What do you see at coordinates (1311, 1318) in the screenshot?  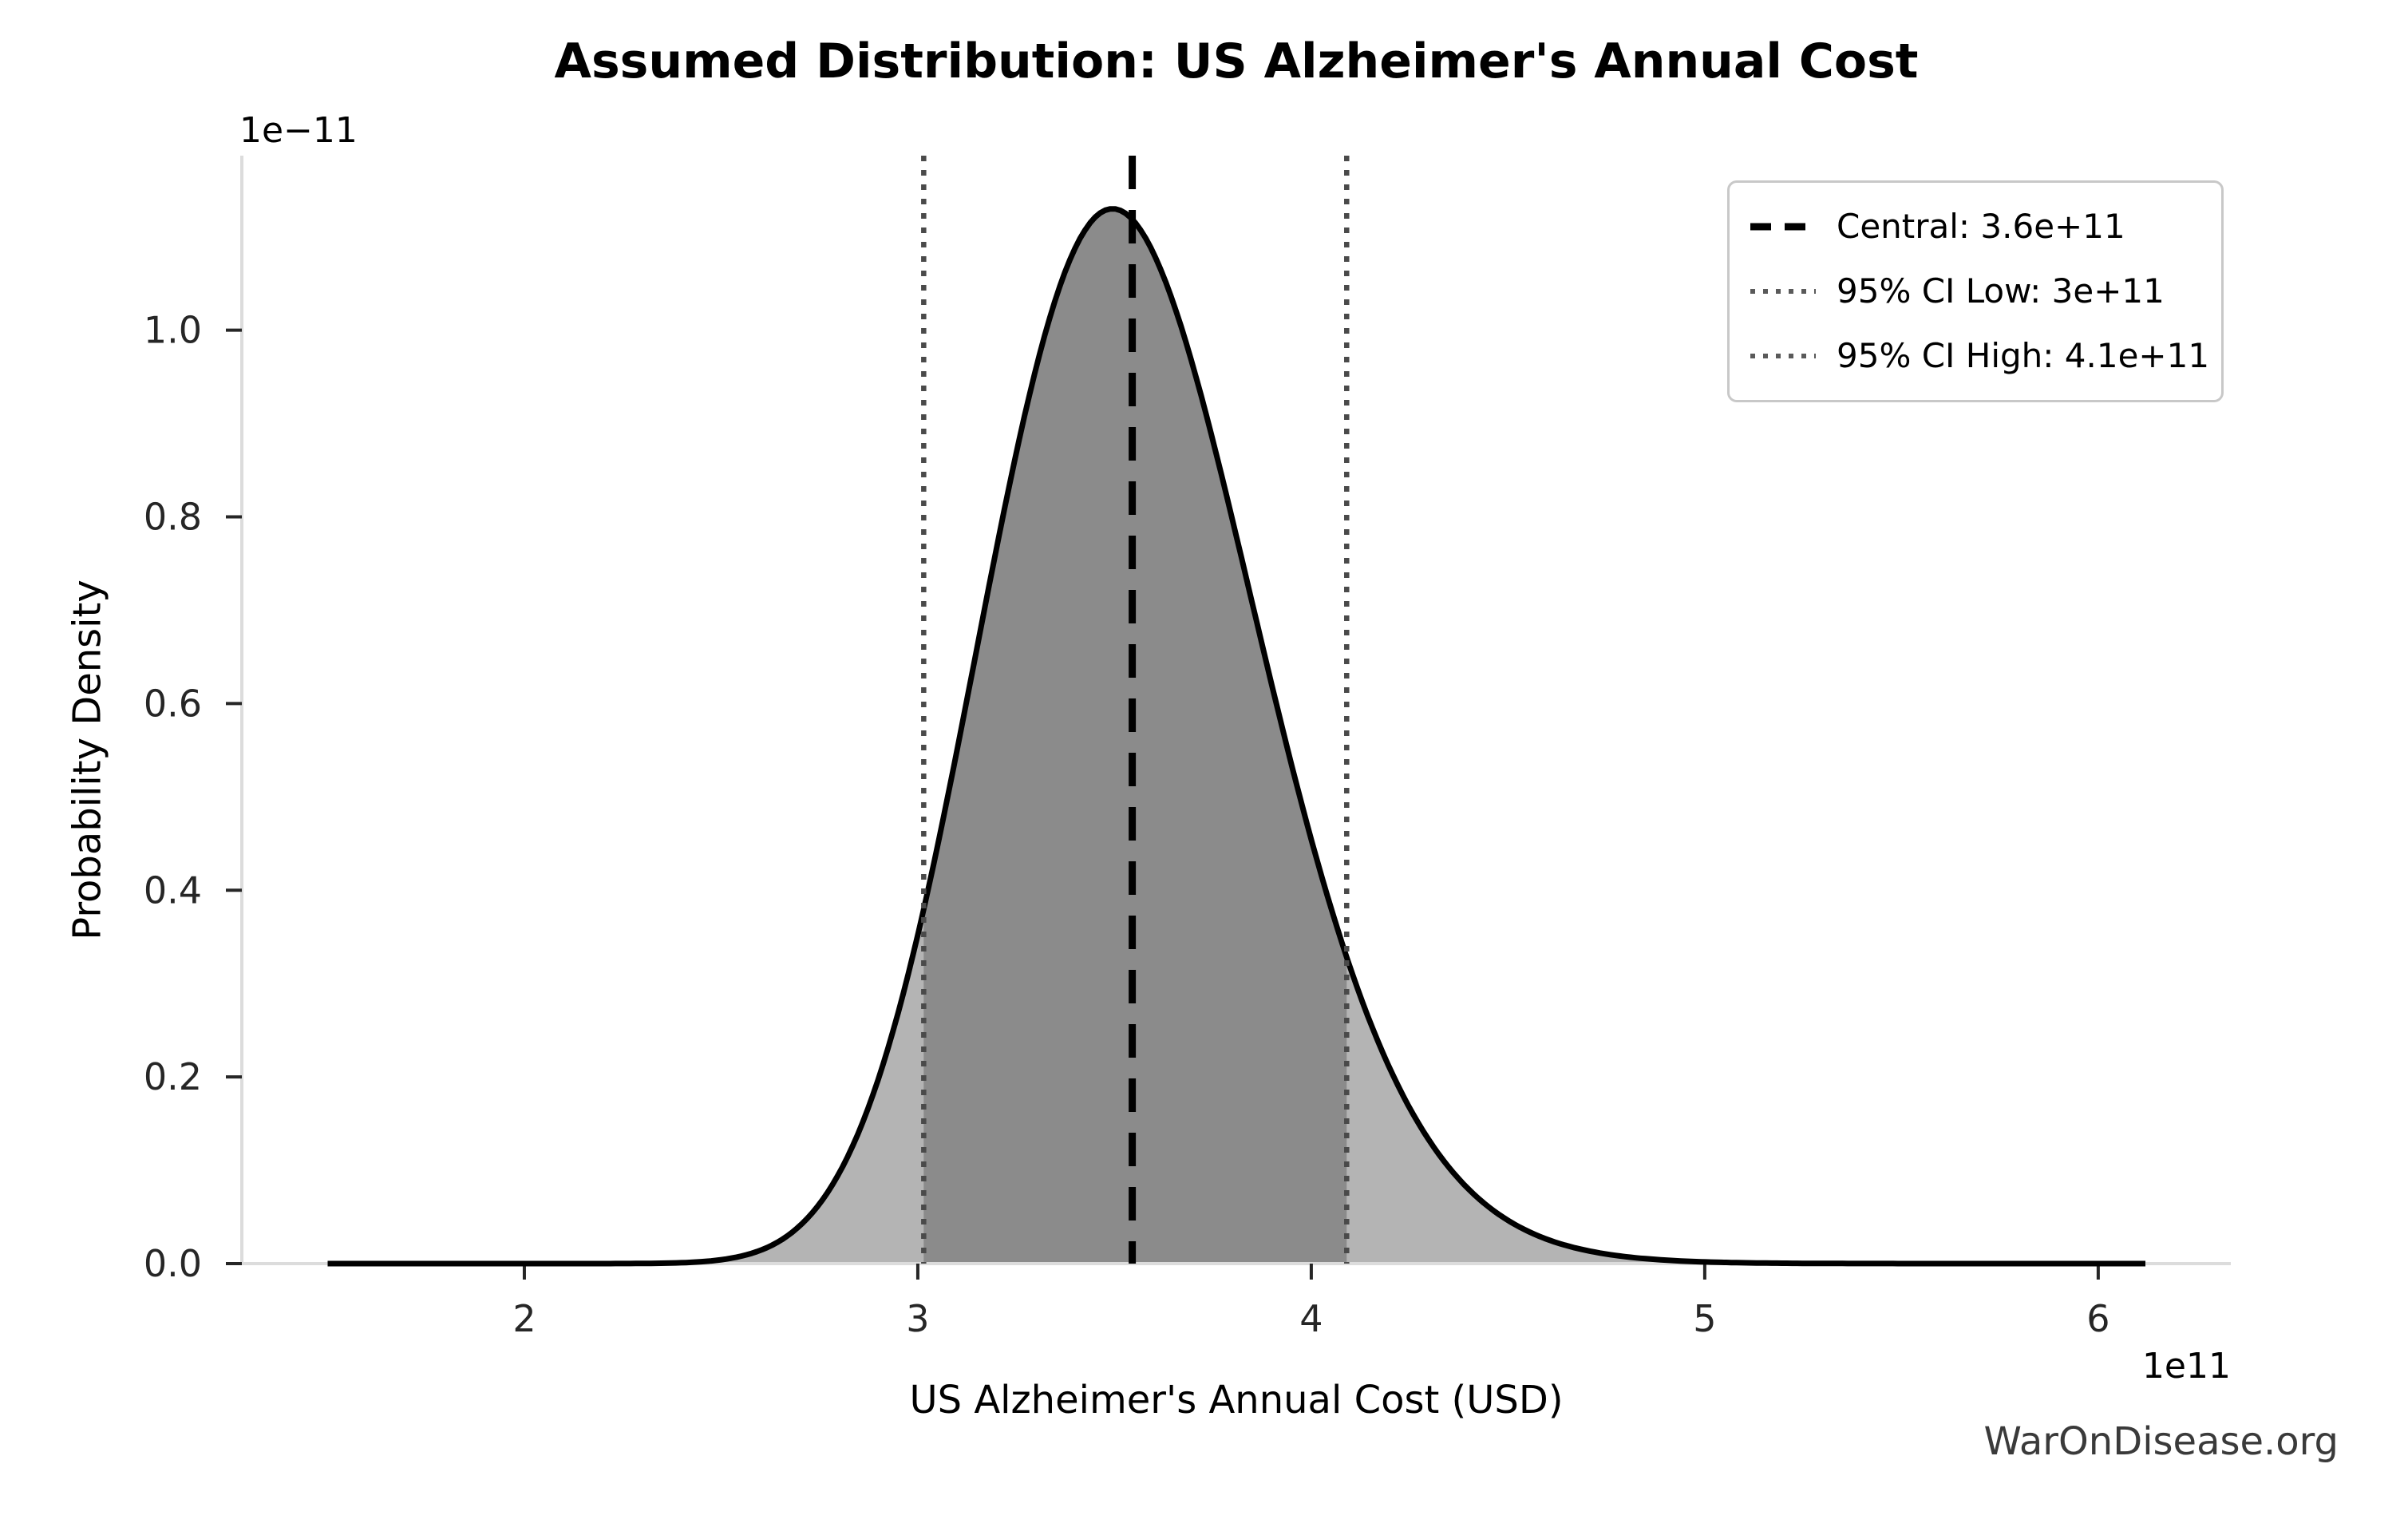 I see `x-tick-label: 4` at bounding box center [1311, 1318].